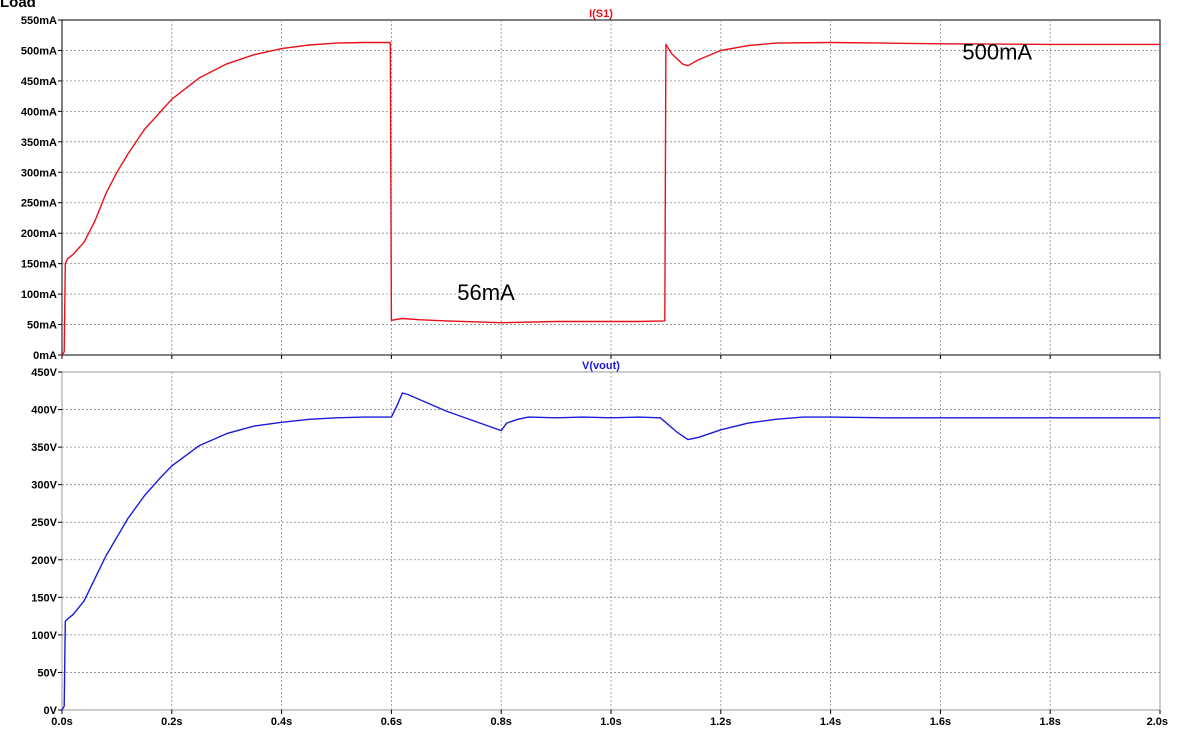 Image resolution: width=1185 pixels, height=733 pixels. Describe the element at coordinates (39, 51) in the screenshot. I see `y-tick-label: 500mA` at that location.